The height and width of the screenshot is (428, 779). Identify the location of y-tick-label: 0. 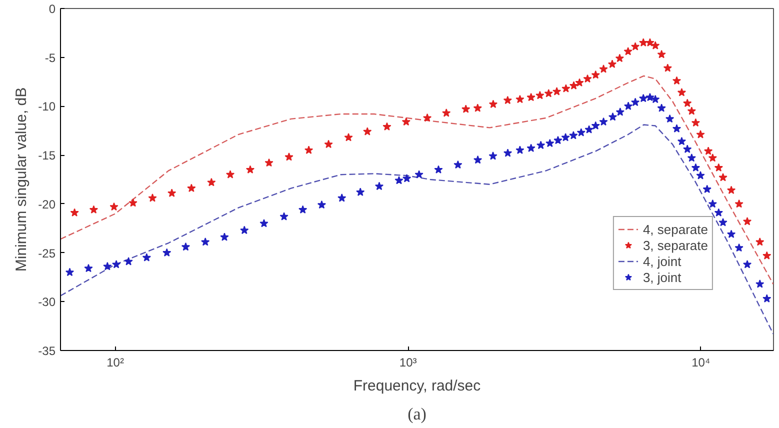
(52, 9).